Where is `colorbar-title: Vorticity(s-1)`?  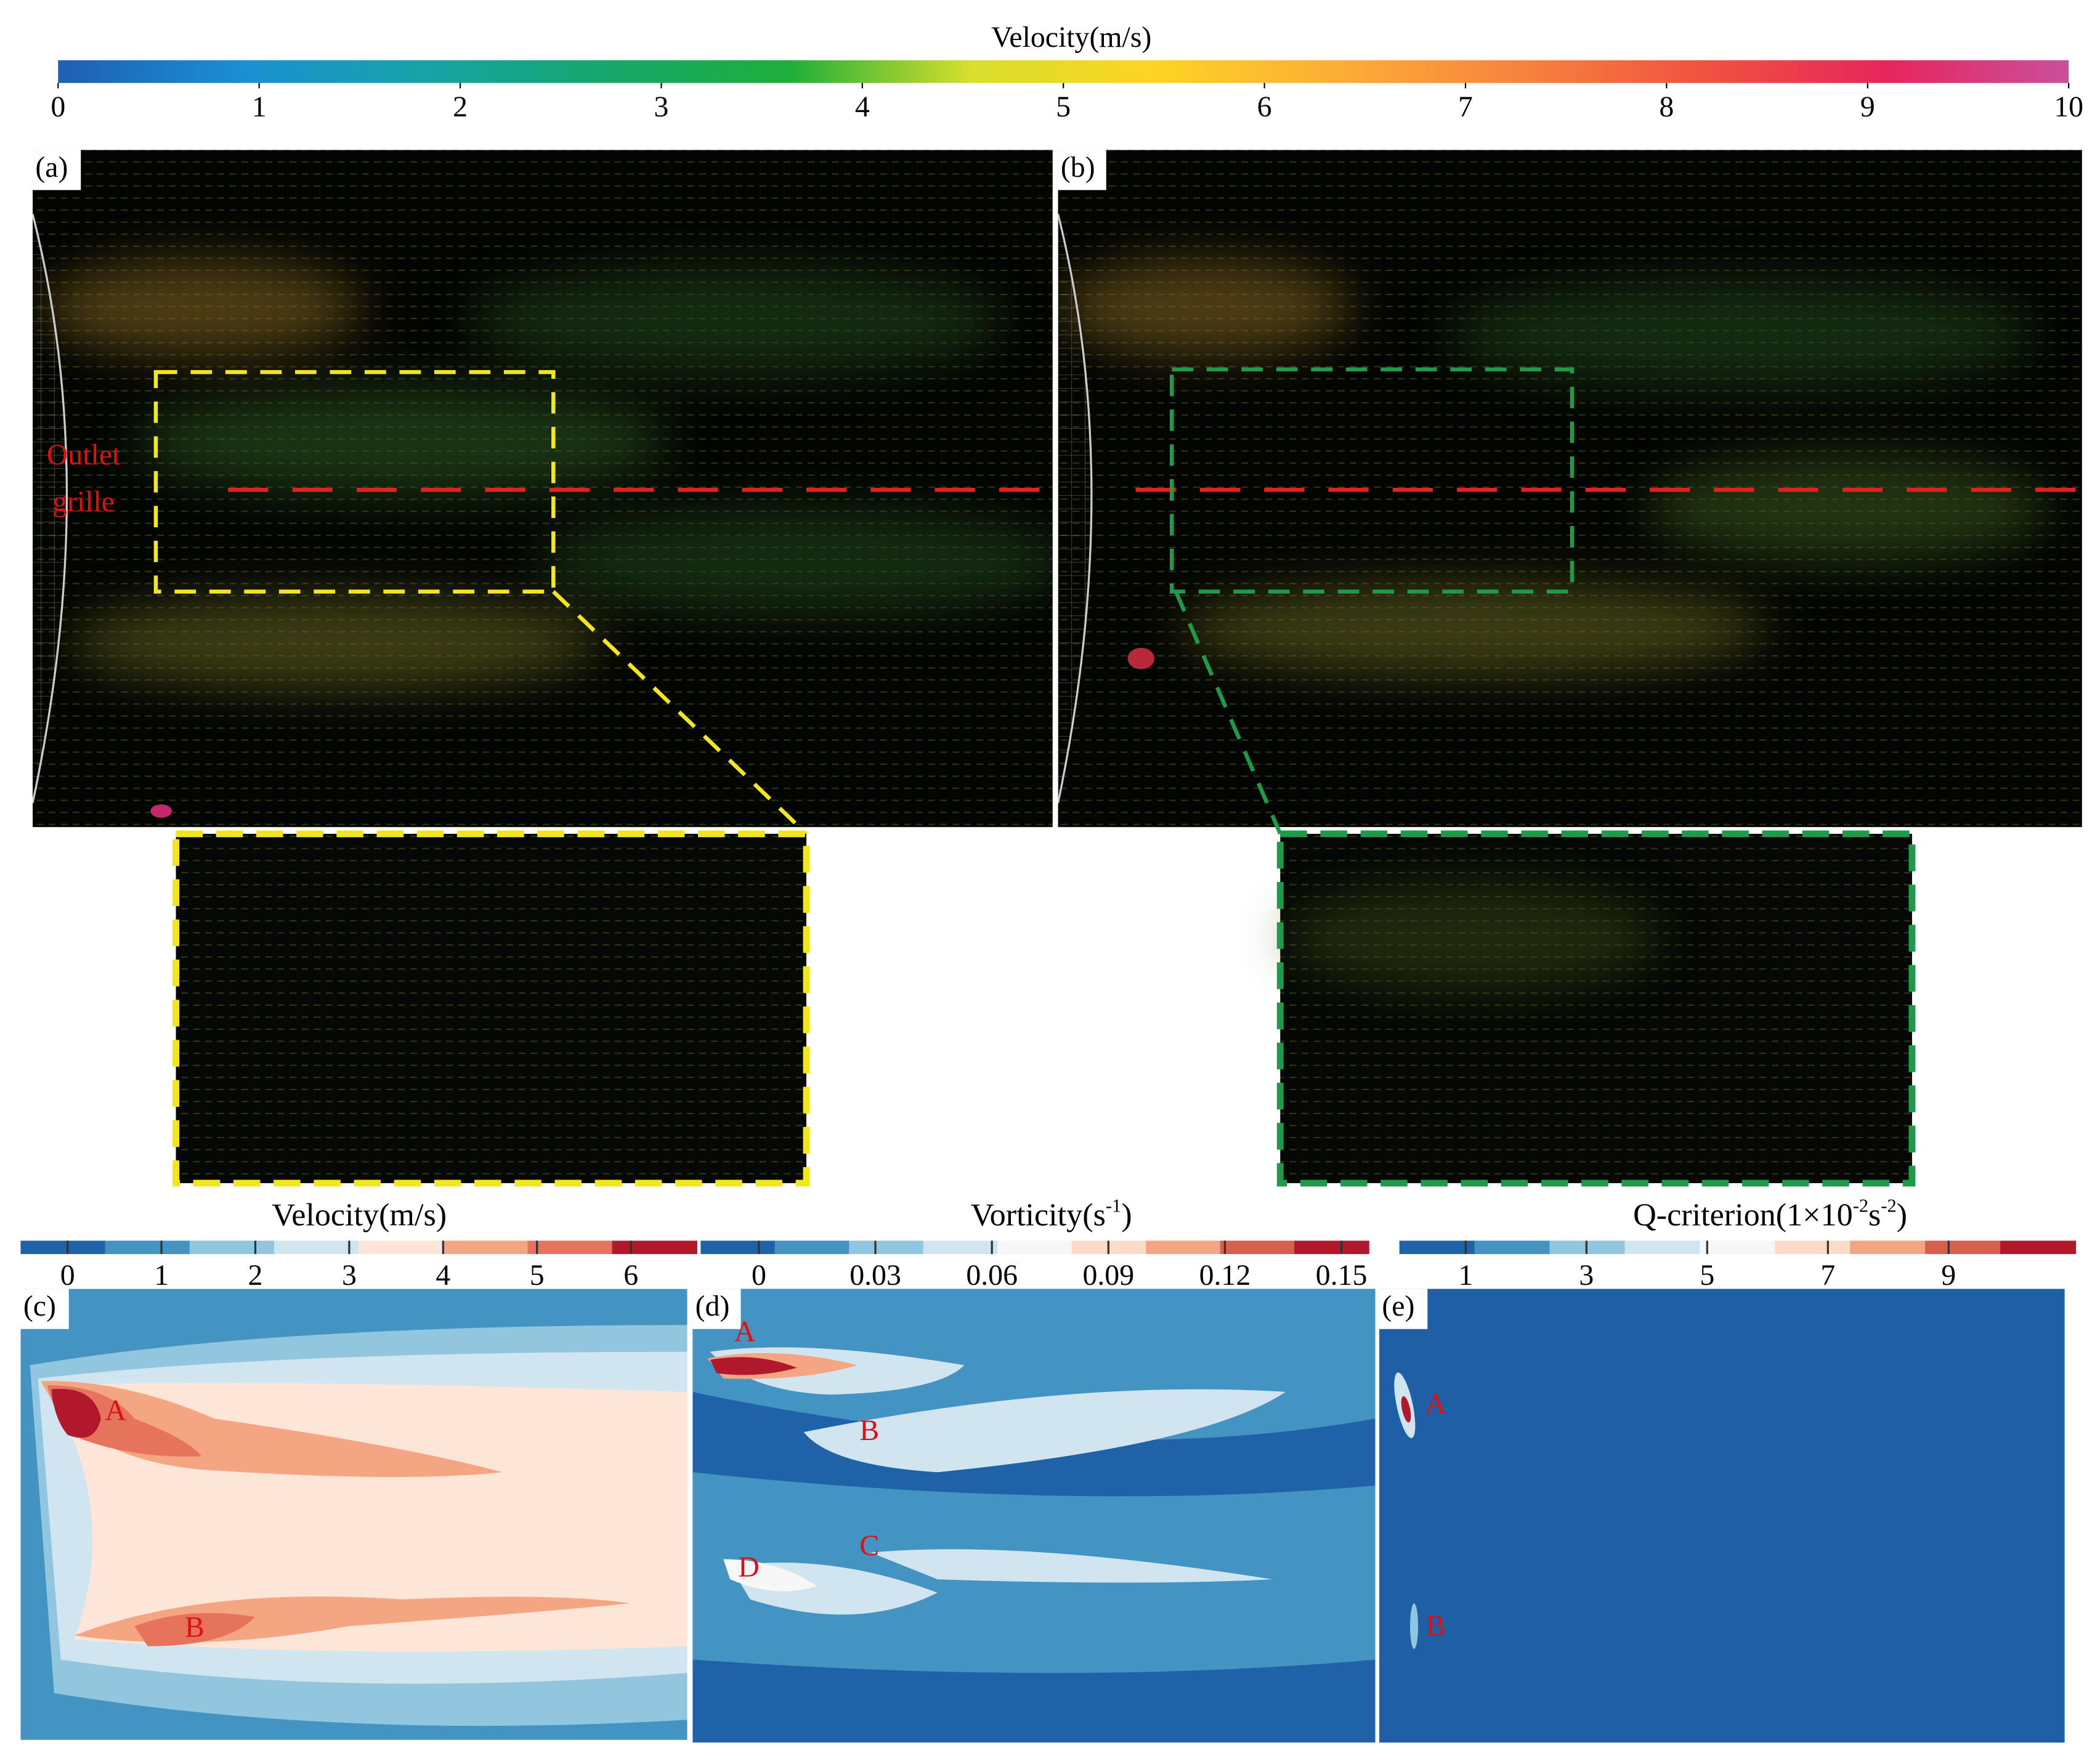 colorbar-title: Vorticity(s-1) is located at coordinates (1051, 1214).